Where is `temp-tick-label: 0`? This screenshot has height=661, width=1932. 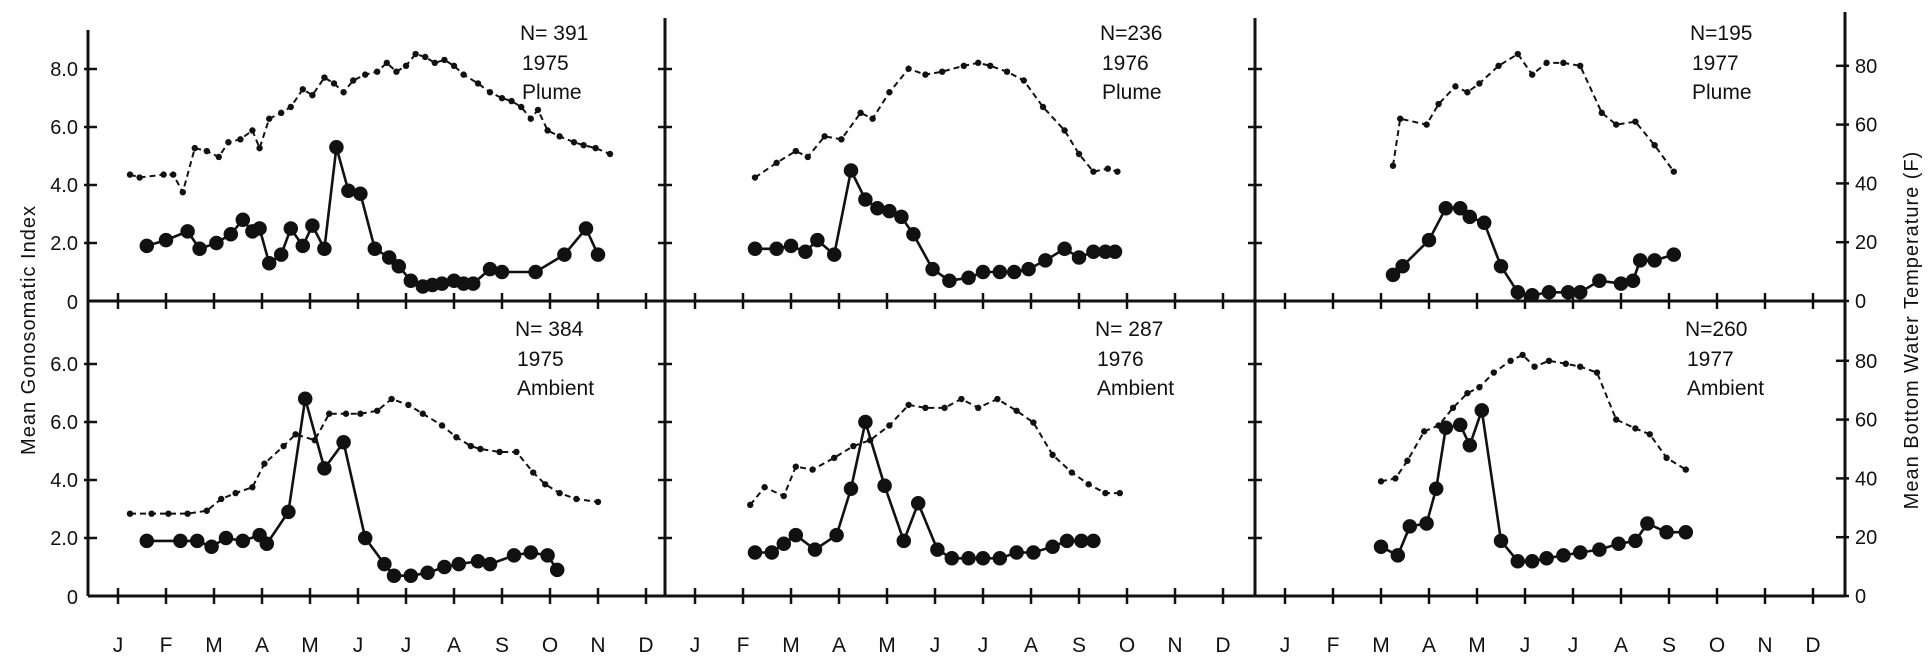
temp-tick-label: 0 is located at coordinates (1860, 302).